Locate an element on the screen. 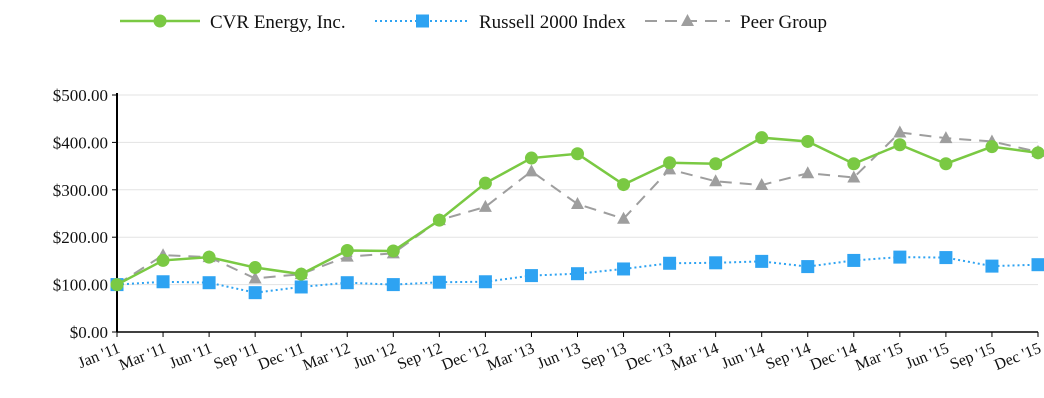 This screenshot has width=1044, height=398. legend-item-cvr-energy-inc: CVR Energy, Inc. is located at coordinates (233, 22).